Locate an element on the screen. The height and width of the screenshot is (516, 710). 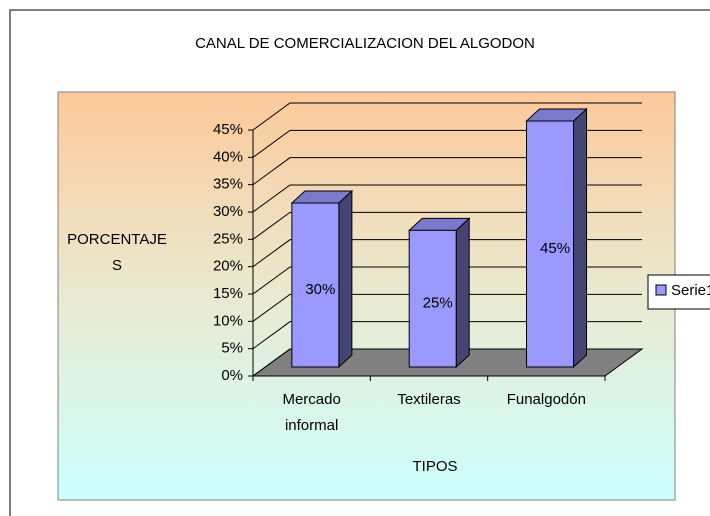
y-tick-label: 20% is located at coordinates (228, 266).